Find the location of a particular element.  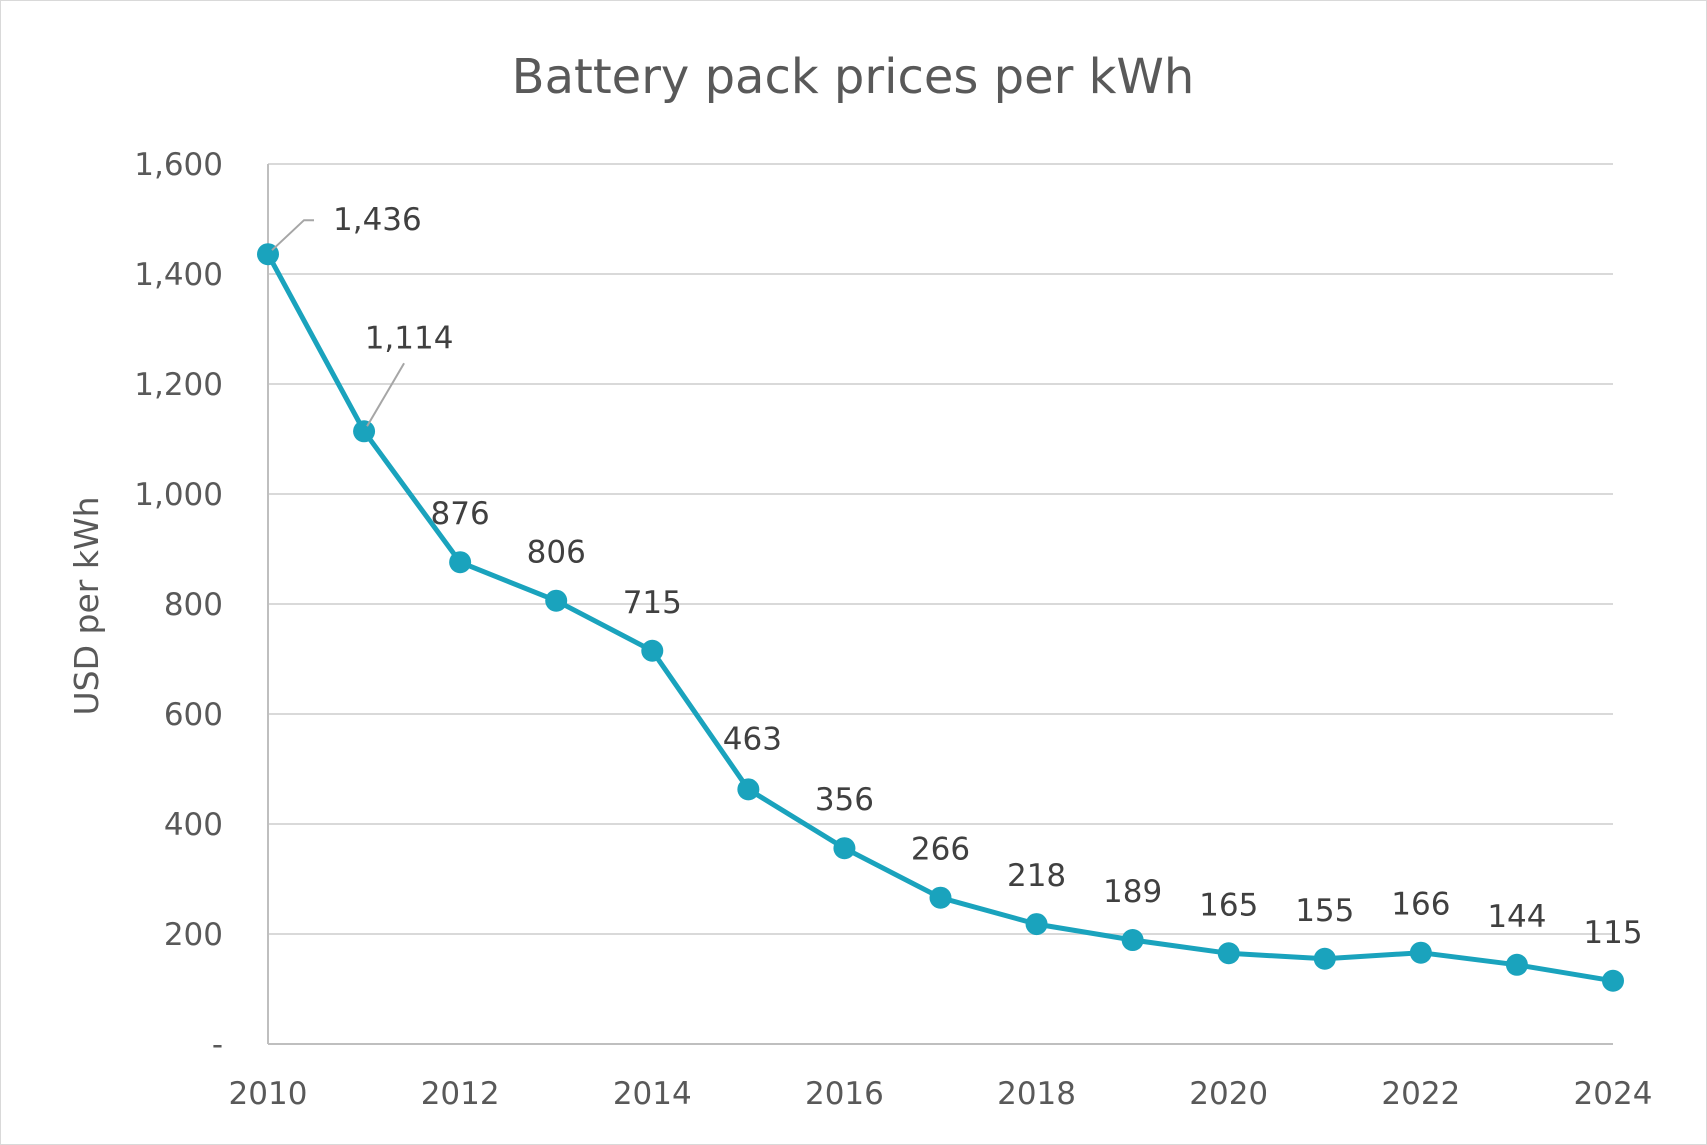

y-tick-label-200: 200 is located at coordinates (193, 935).